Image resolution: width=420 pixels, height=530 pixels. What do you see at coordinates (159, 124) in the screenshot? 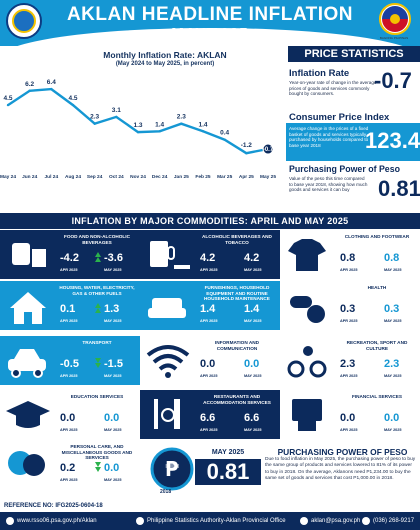
I see `data-label: 1.4` at bounding box center [159, 124].